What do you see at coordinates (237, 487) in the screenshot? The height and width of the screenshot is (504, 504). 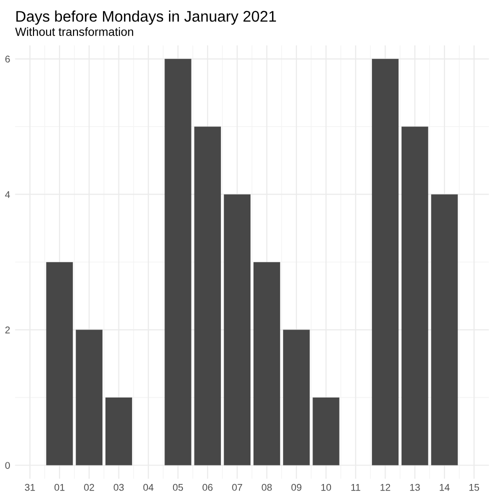 I see `x-tick-label: 07` at bounding box center [237, 487].